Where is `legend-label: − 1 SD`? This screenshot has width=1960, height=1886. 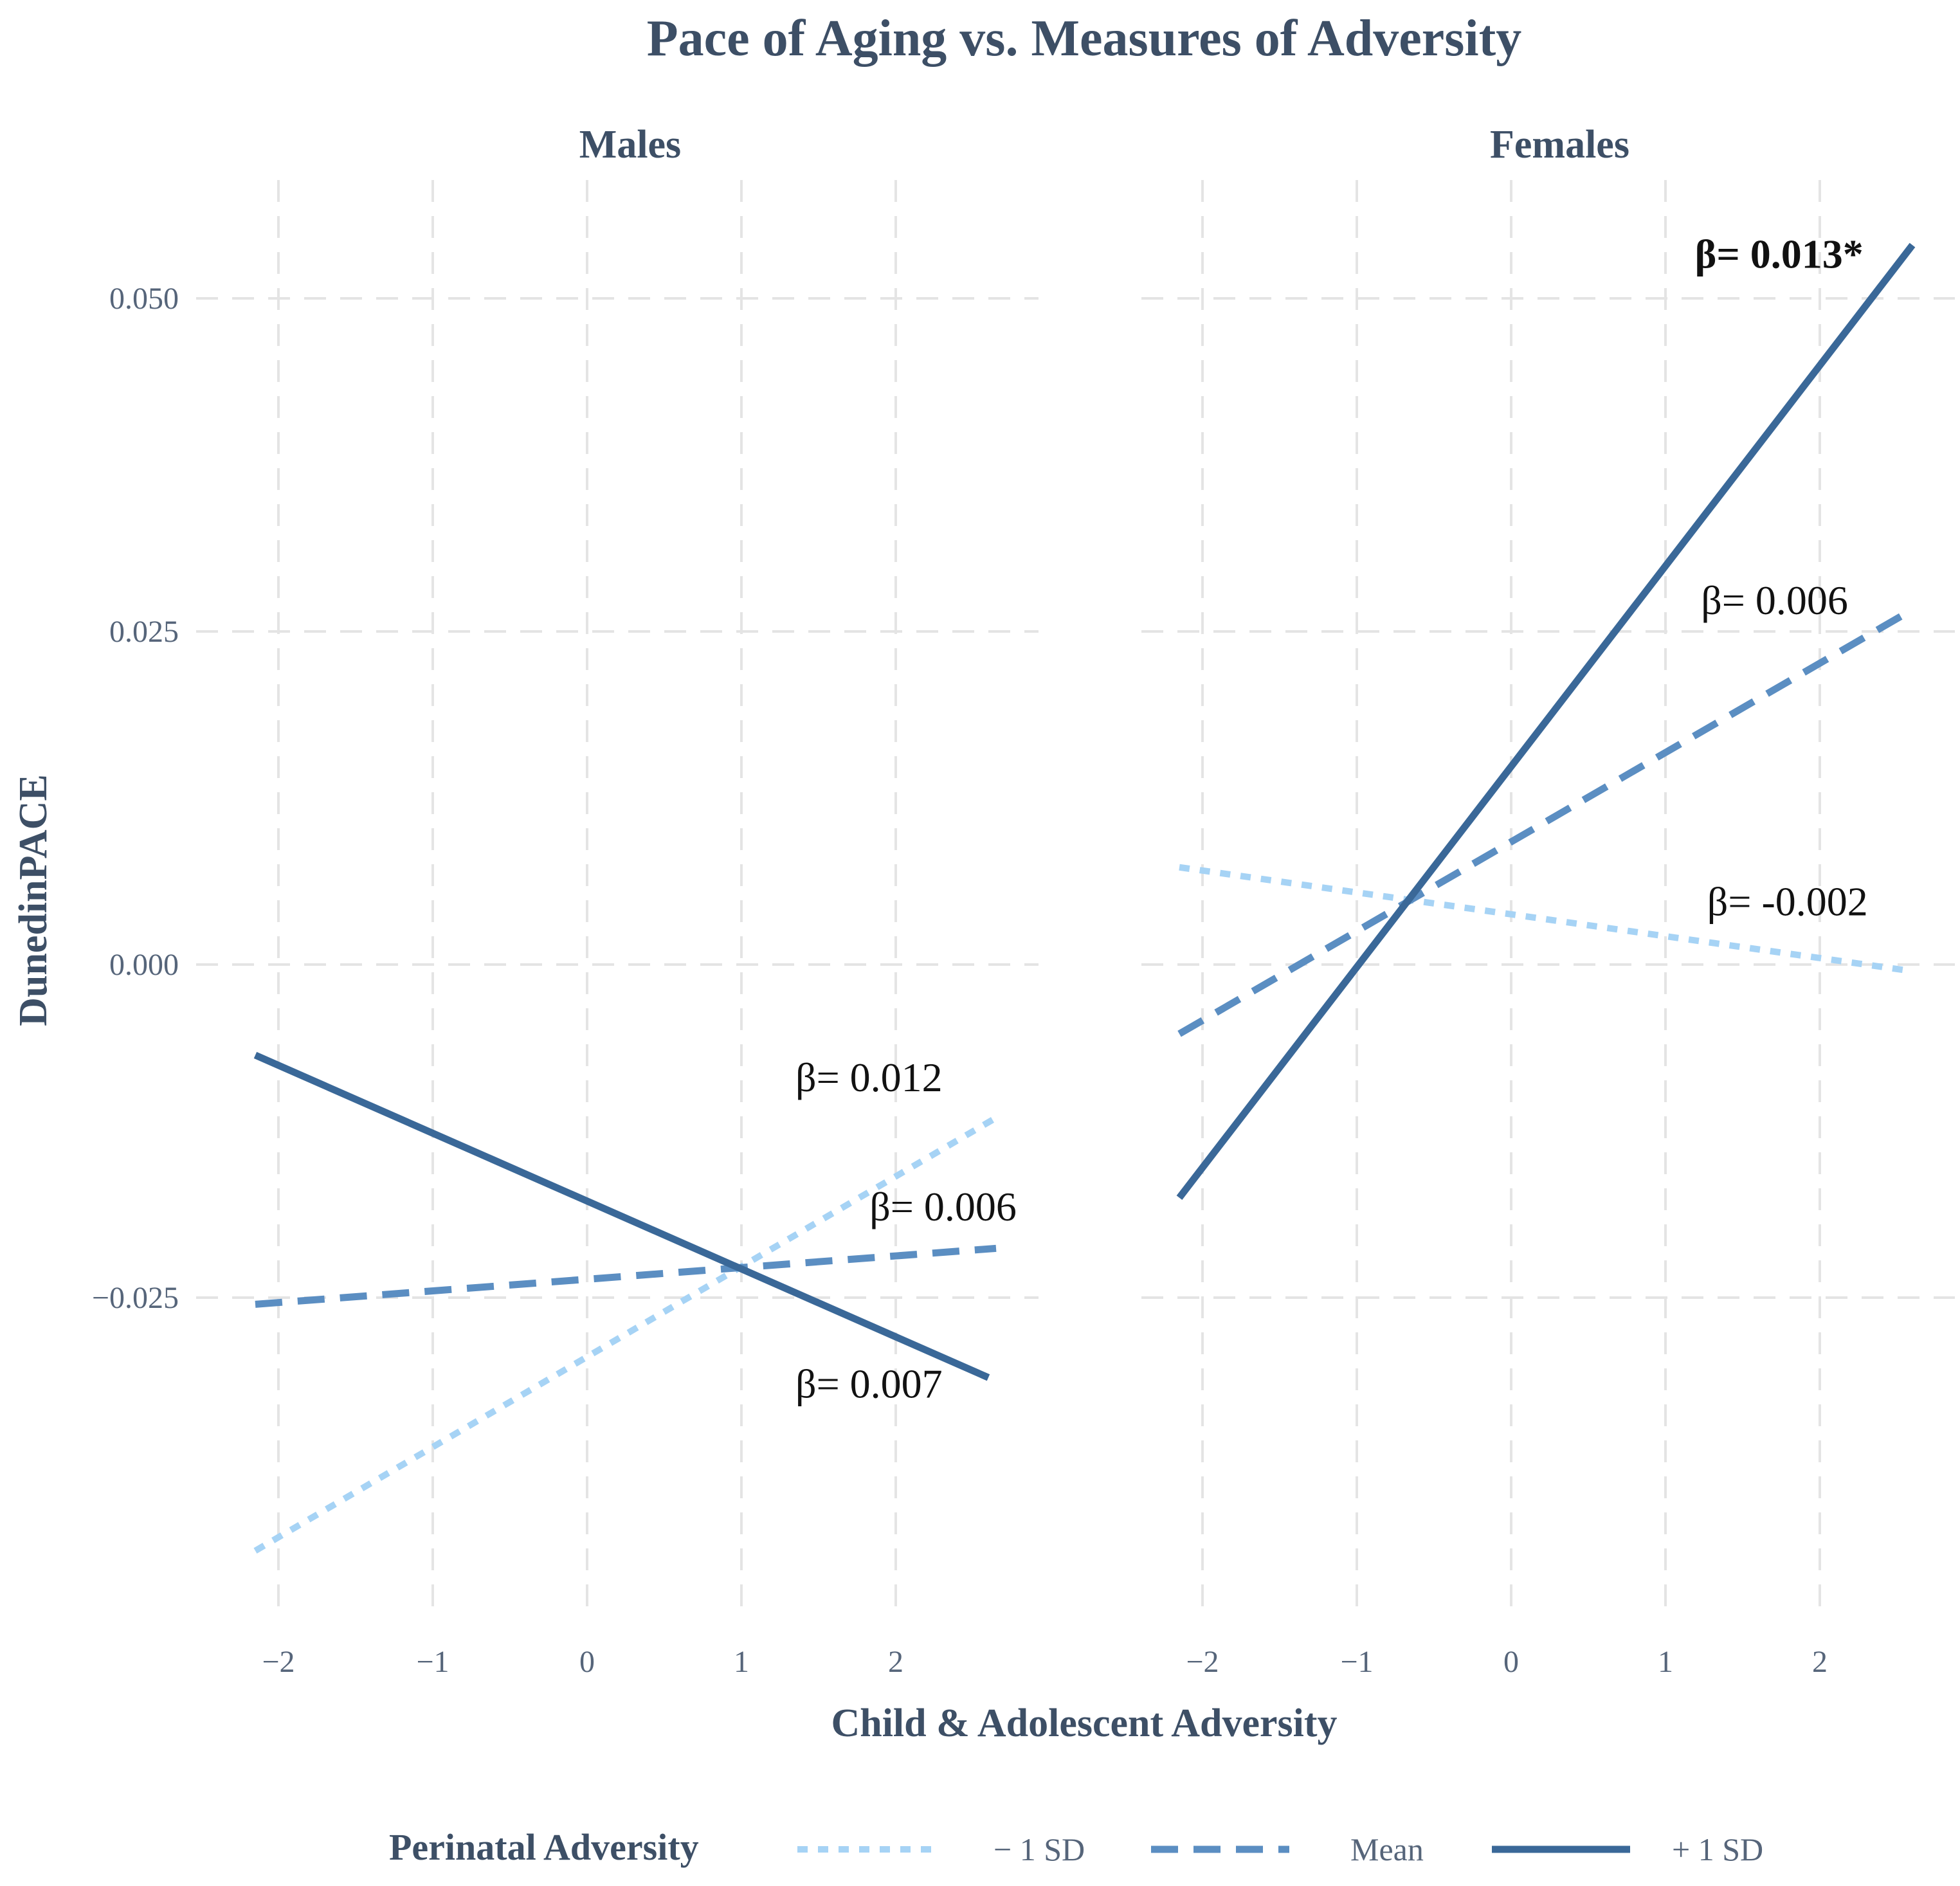
legend-label: − 1 SD is located at coordinates (1039, 1849).